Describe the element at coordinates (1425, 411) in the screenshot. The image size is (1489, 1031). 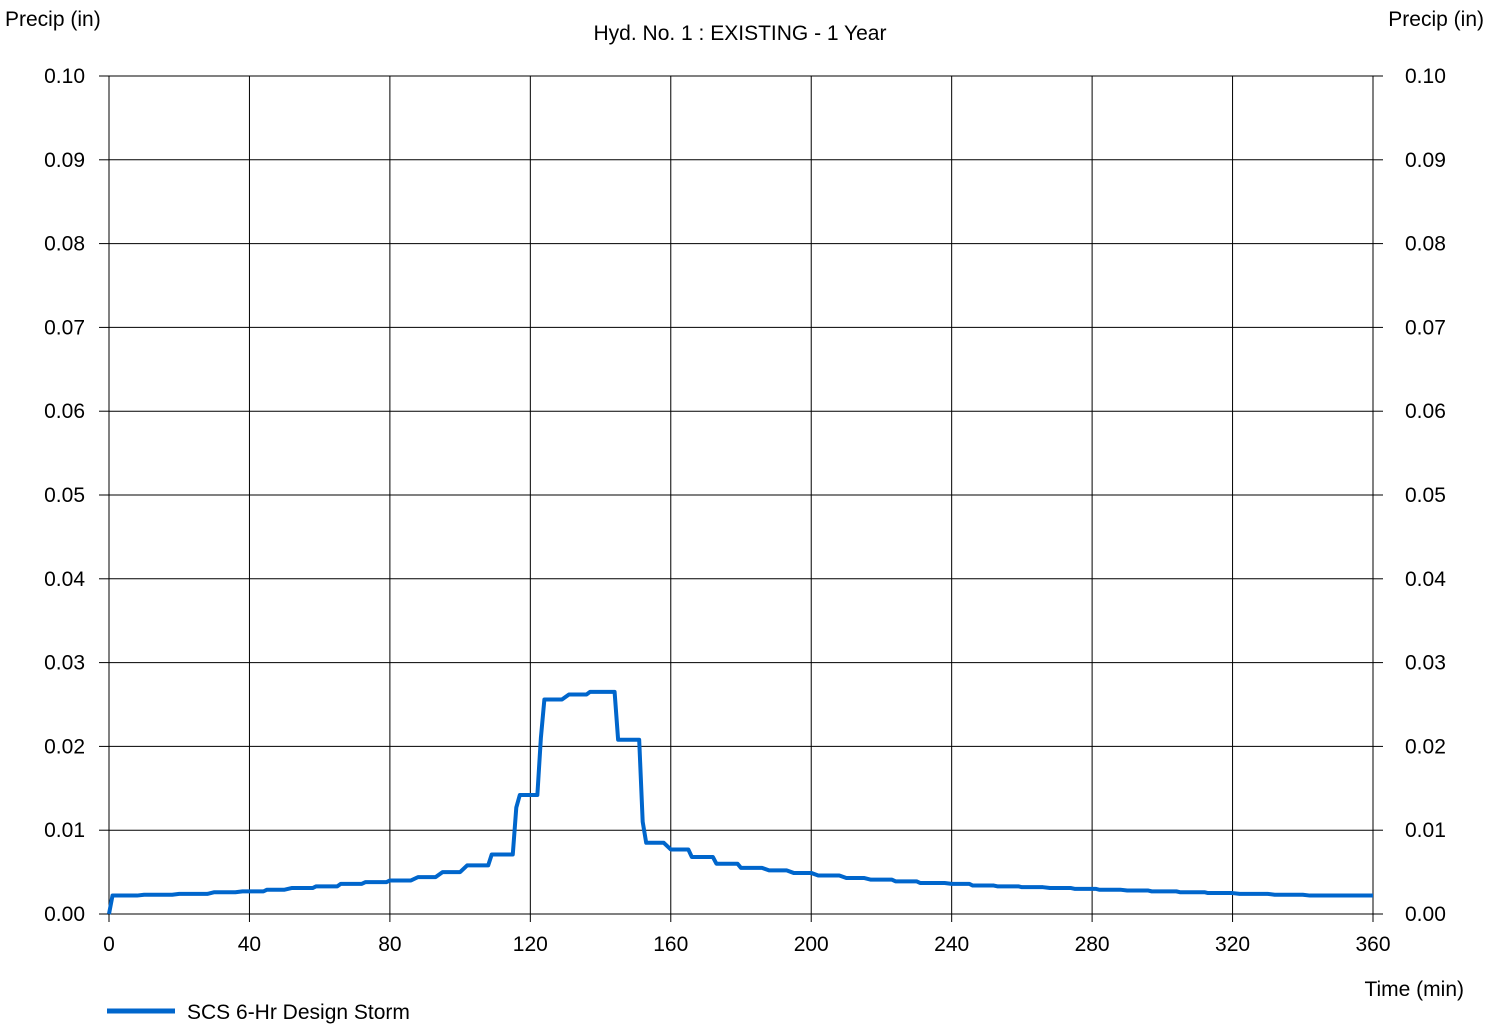
I see `y-tick-label-right: 0.06` at that location.